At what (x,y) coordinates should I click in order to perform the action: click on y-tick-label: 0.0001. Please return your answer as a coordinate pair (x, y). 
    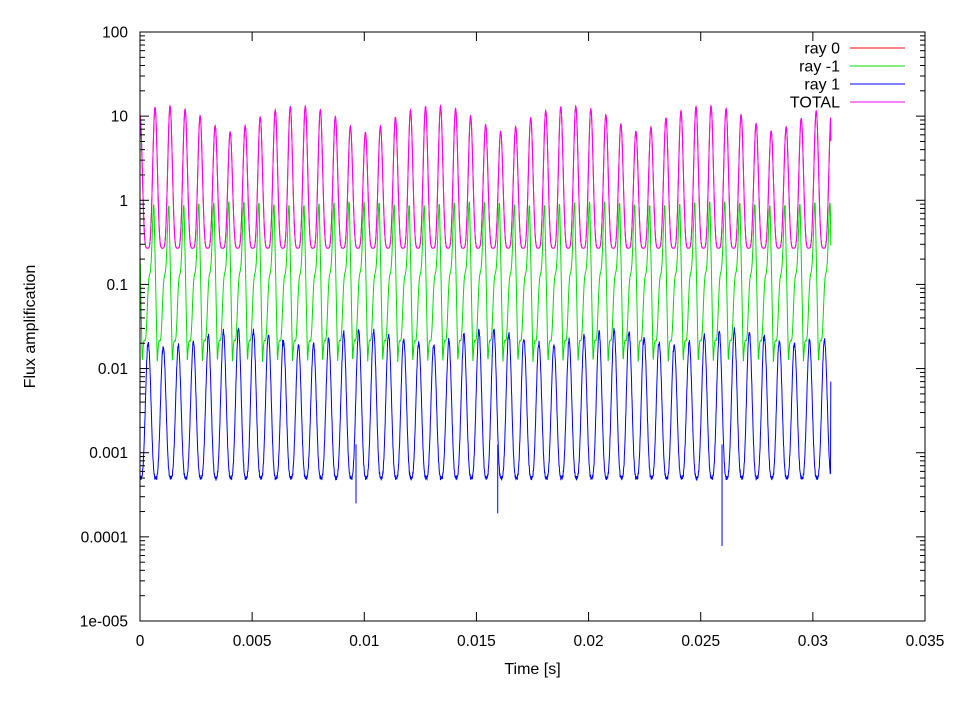
    Looking at the image, I should click on (104, 537).